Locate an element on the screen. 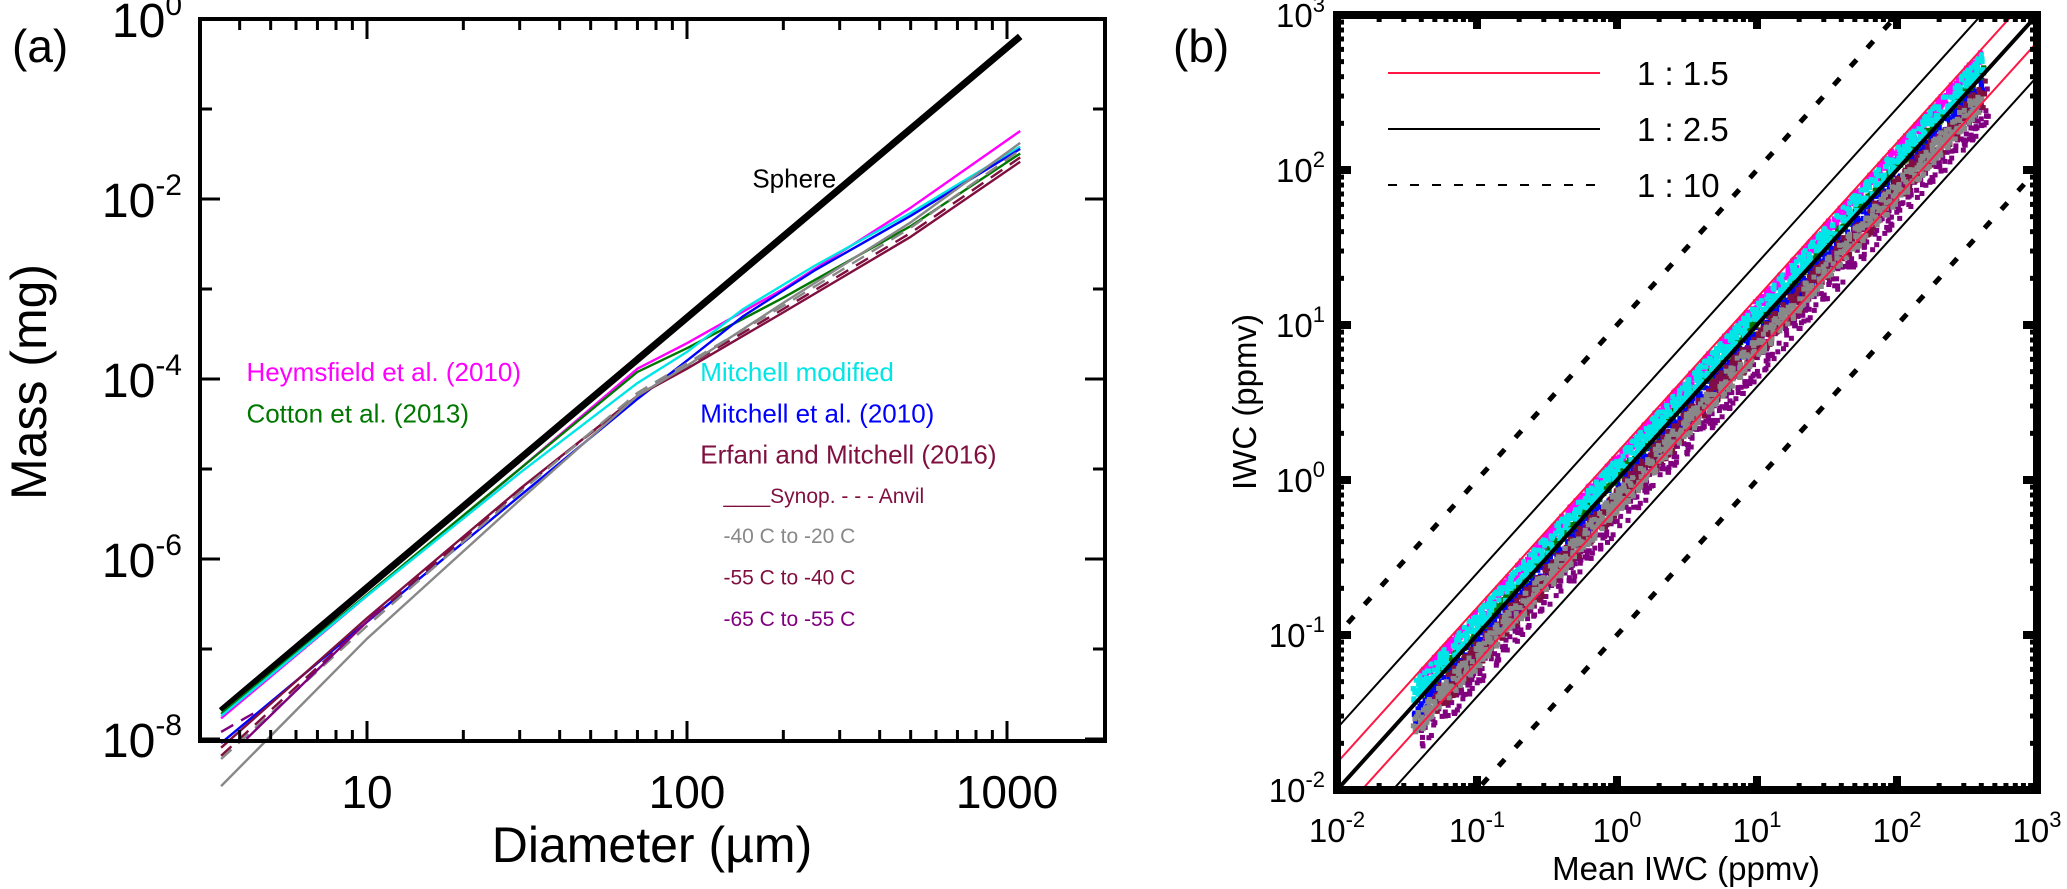 Image resolution: width=2067 pixels, height=889 pixels. annotation-label: Sphere is located at coordinates (794, 178).